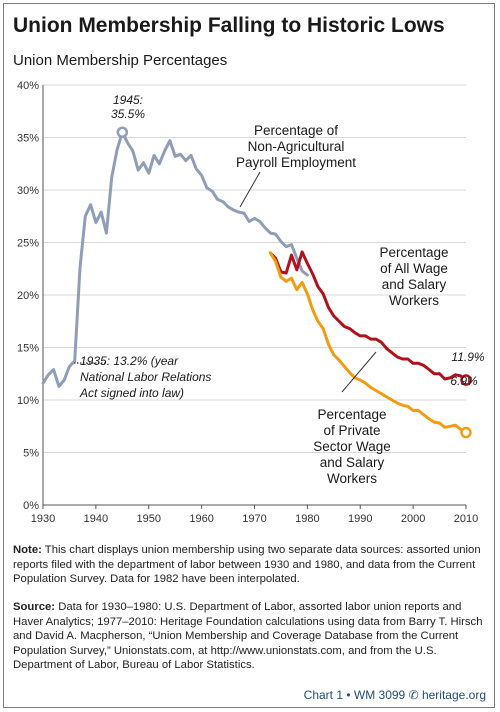 This screenshot has width=500, height=712. What do you see at coordinates (351, 430) in the screenshot?
I see `private-label-line2: of Private` at bounding box center [351, 430].